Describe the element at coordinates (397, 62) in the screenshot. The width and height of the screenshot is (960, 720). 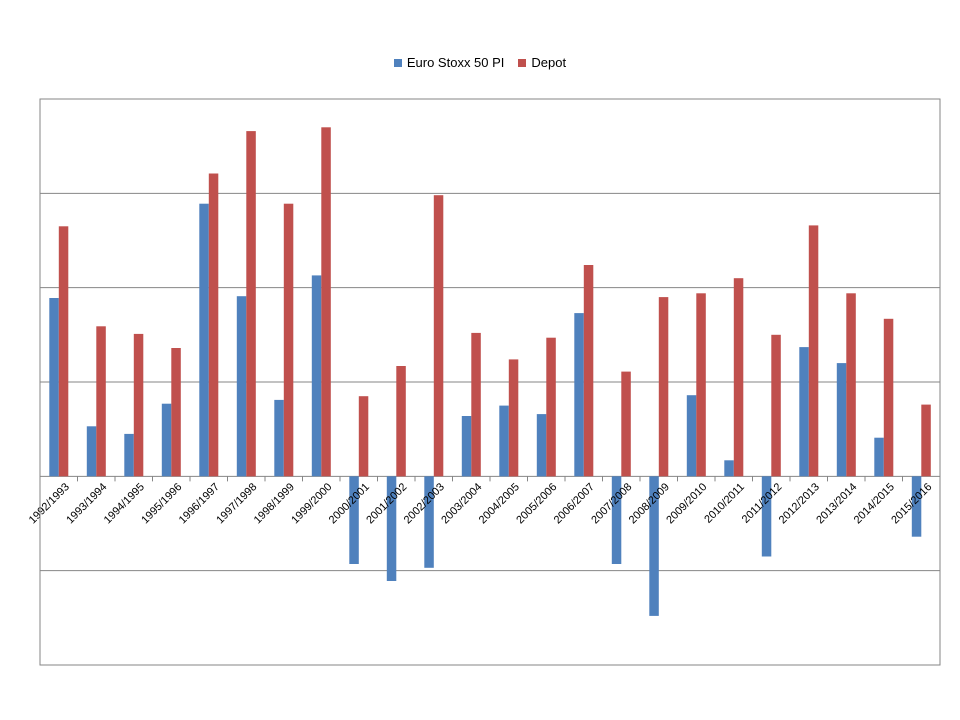
I see `legend-swatch-euro-stoxx` at that location.